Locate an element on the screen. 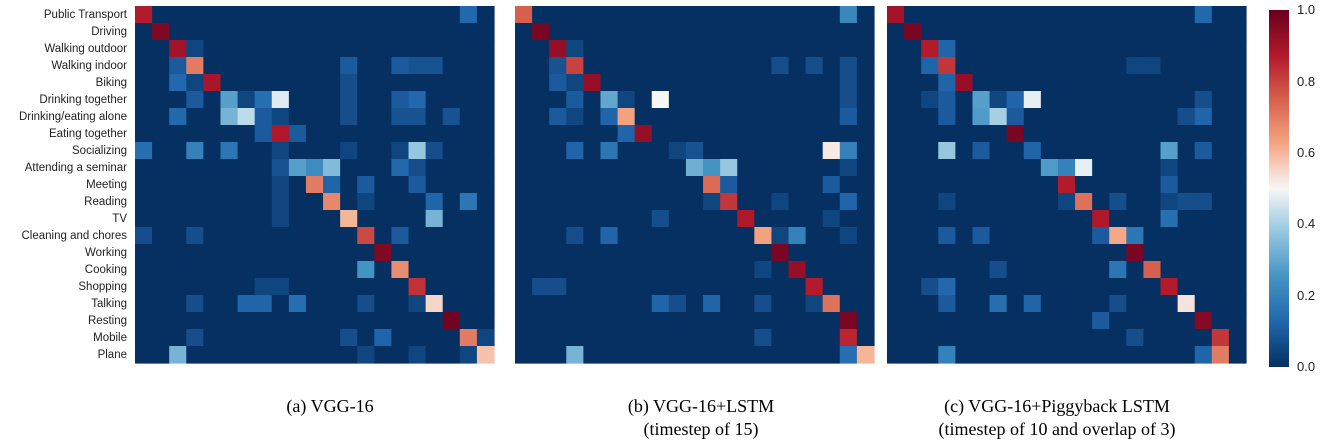 The height and width of the screenshot is (446, 1329). row-label: Mobile is located at coordinates (110, 337).